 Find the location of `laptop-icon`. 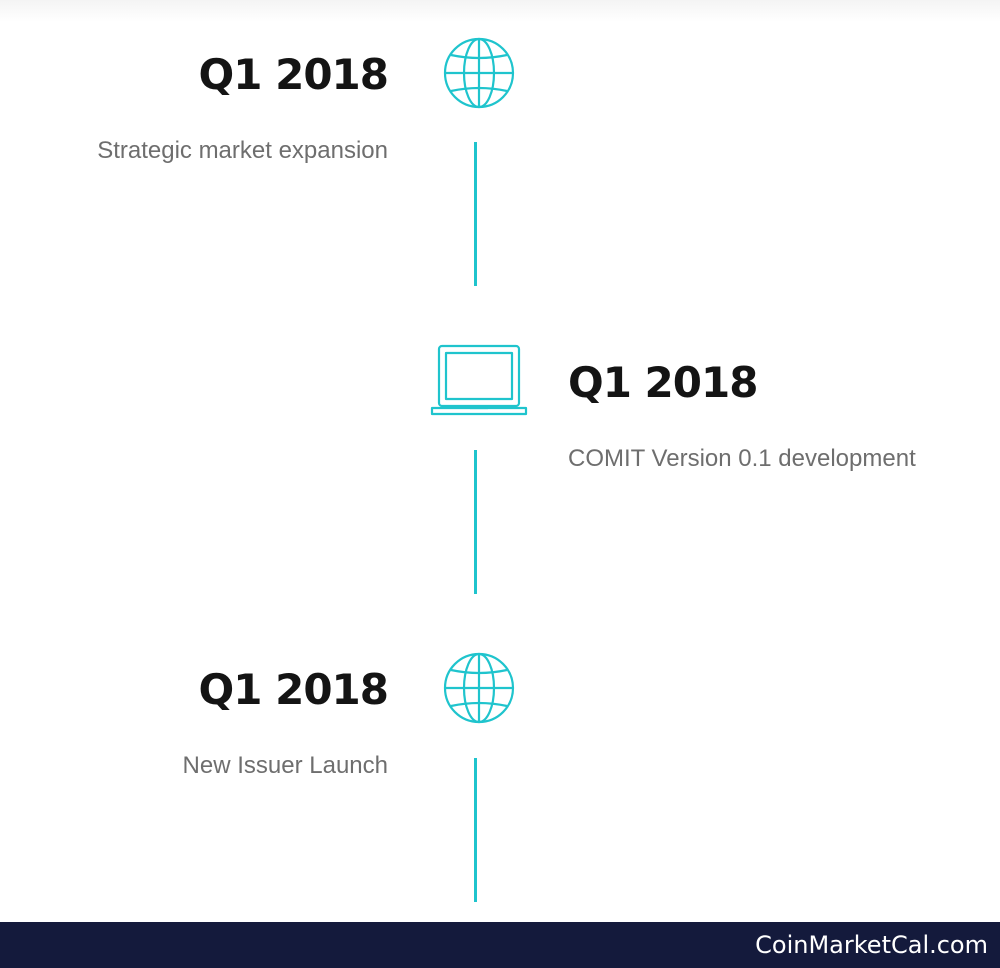

laptop-icon is located at coordinates (479, 381).